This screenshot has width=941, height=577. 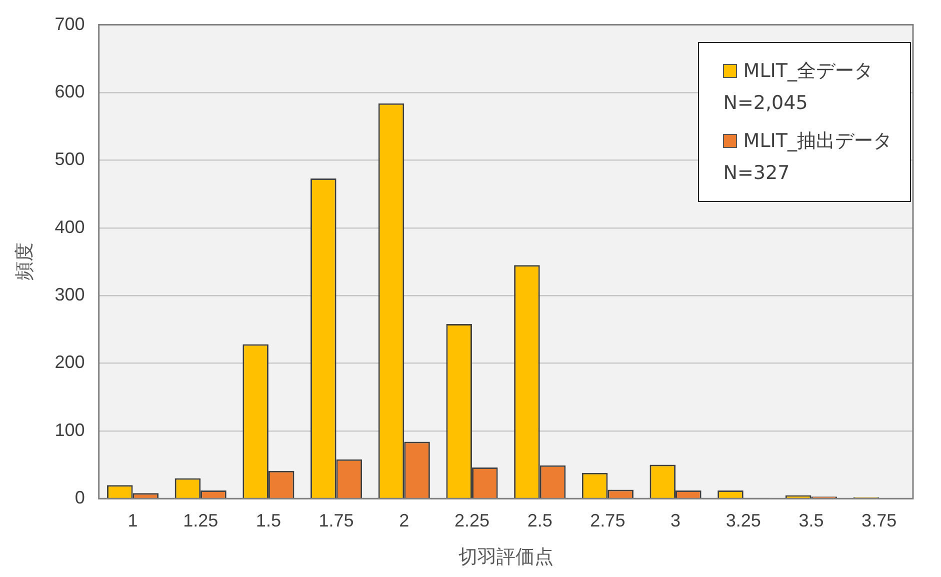 What do you see at coordinates (798, 87) in the screenshot?
I see `legend-label: MLIT_全データ N=2,045` at bounding box center [798, 87].